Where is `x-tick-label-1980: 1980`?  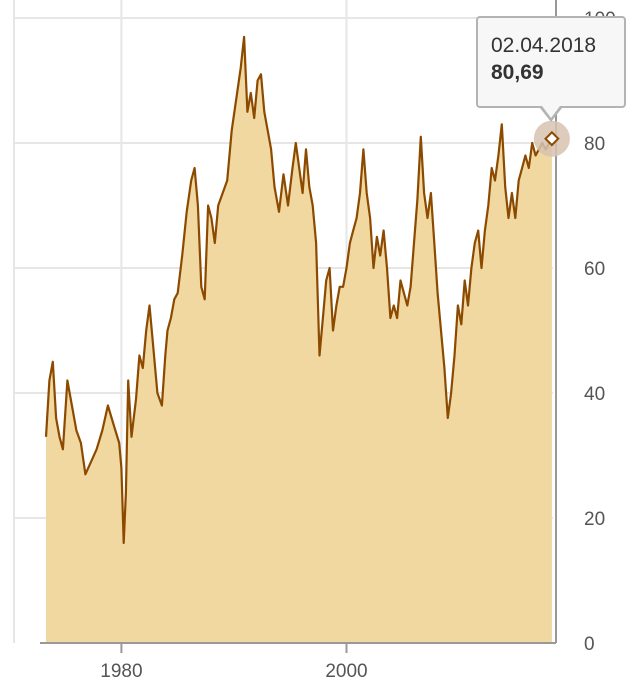 x-tick-label-1980: 1980 is located at coordinates (121, 671).